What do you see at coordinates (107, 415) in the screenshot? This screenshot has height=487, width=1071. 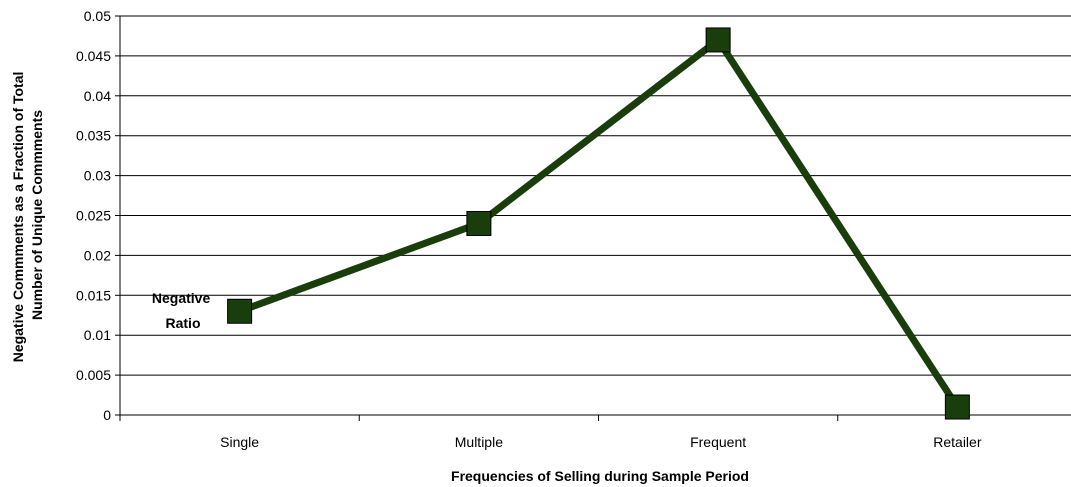 I see `y-tick-label: 0` at bounding box center [107, 415].